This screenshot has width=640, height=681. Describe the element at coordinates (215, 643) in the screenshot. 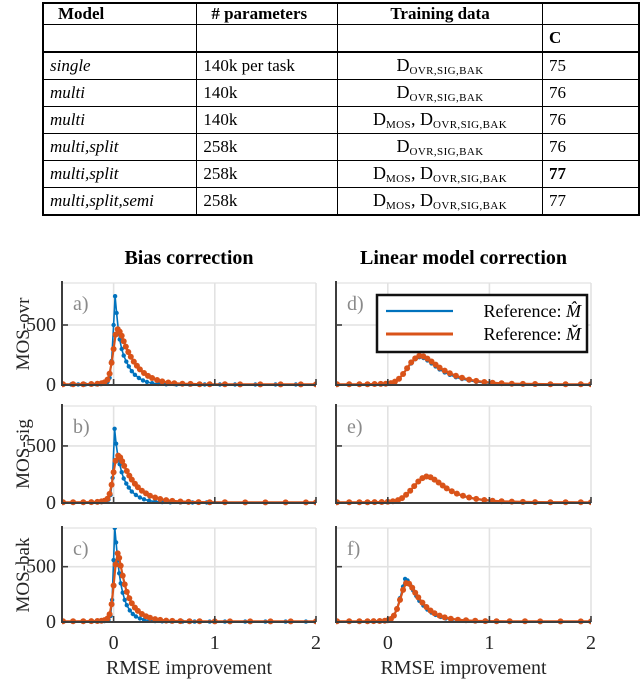

I see `x-tick-label: 1` at that location.